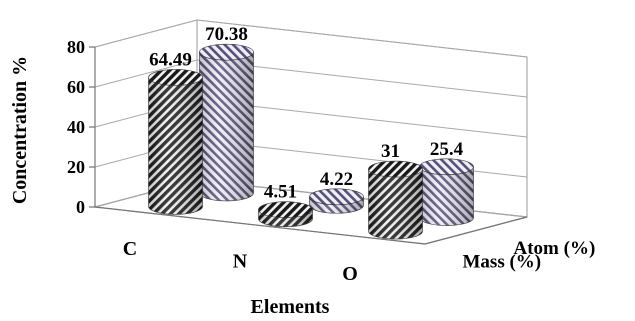  I want to click on bar-mass-c, so click(175, 142).